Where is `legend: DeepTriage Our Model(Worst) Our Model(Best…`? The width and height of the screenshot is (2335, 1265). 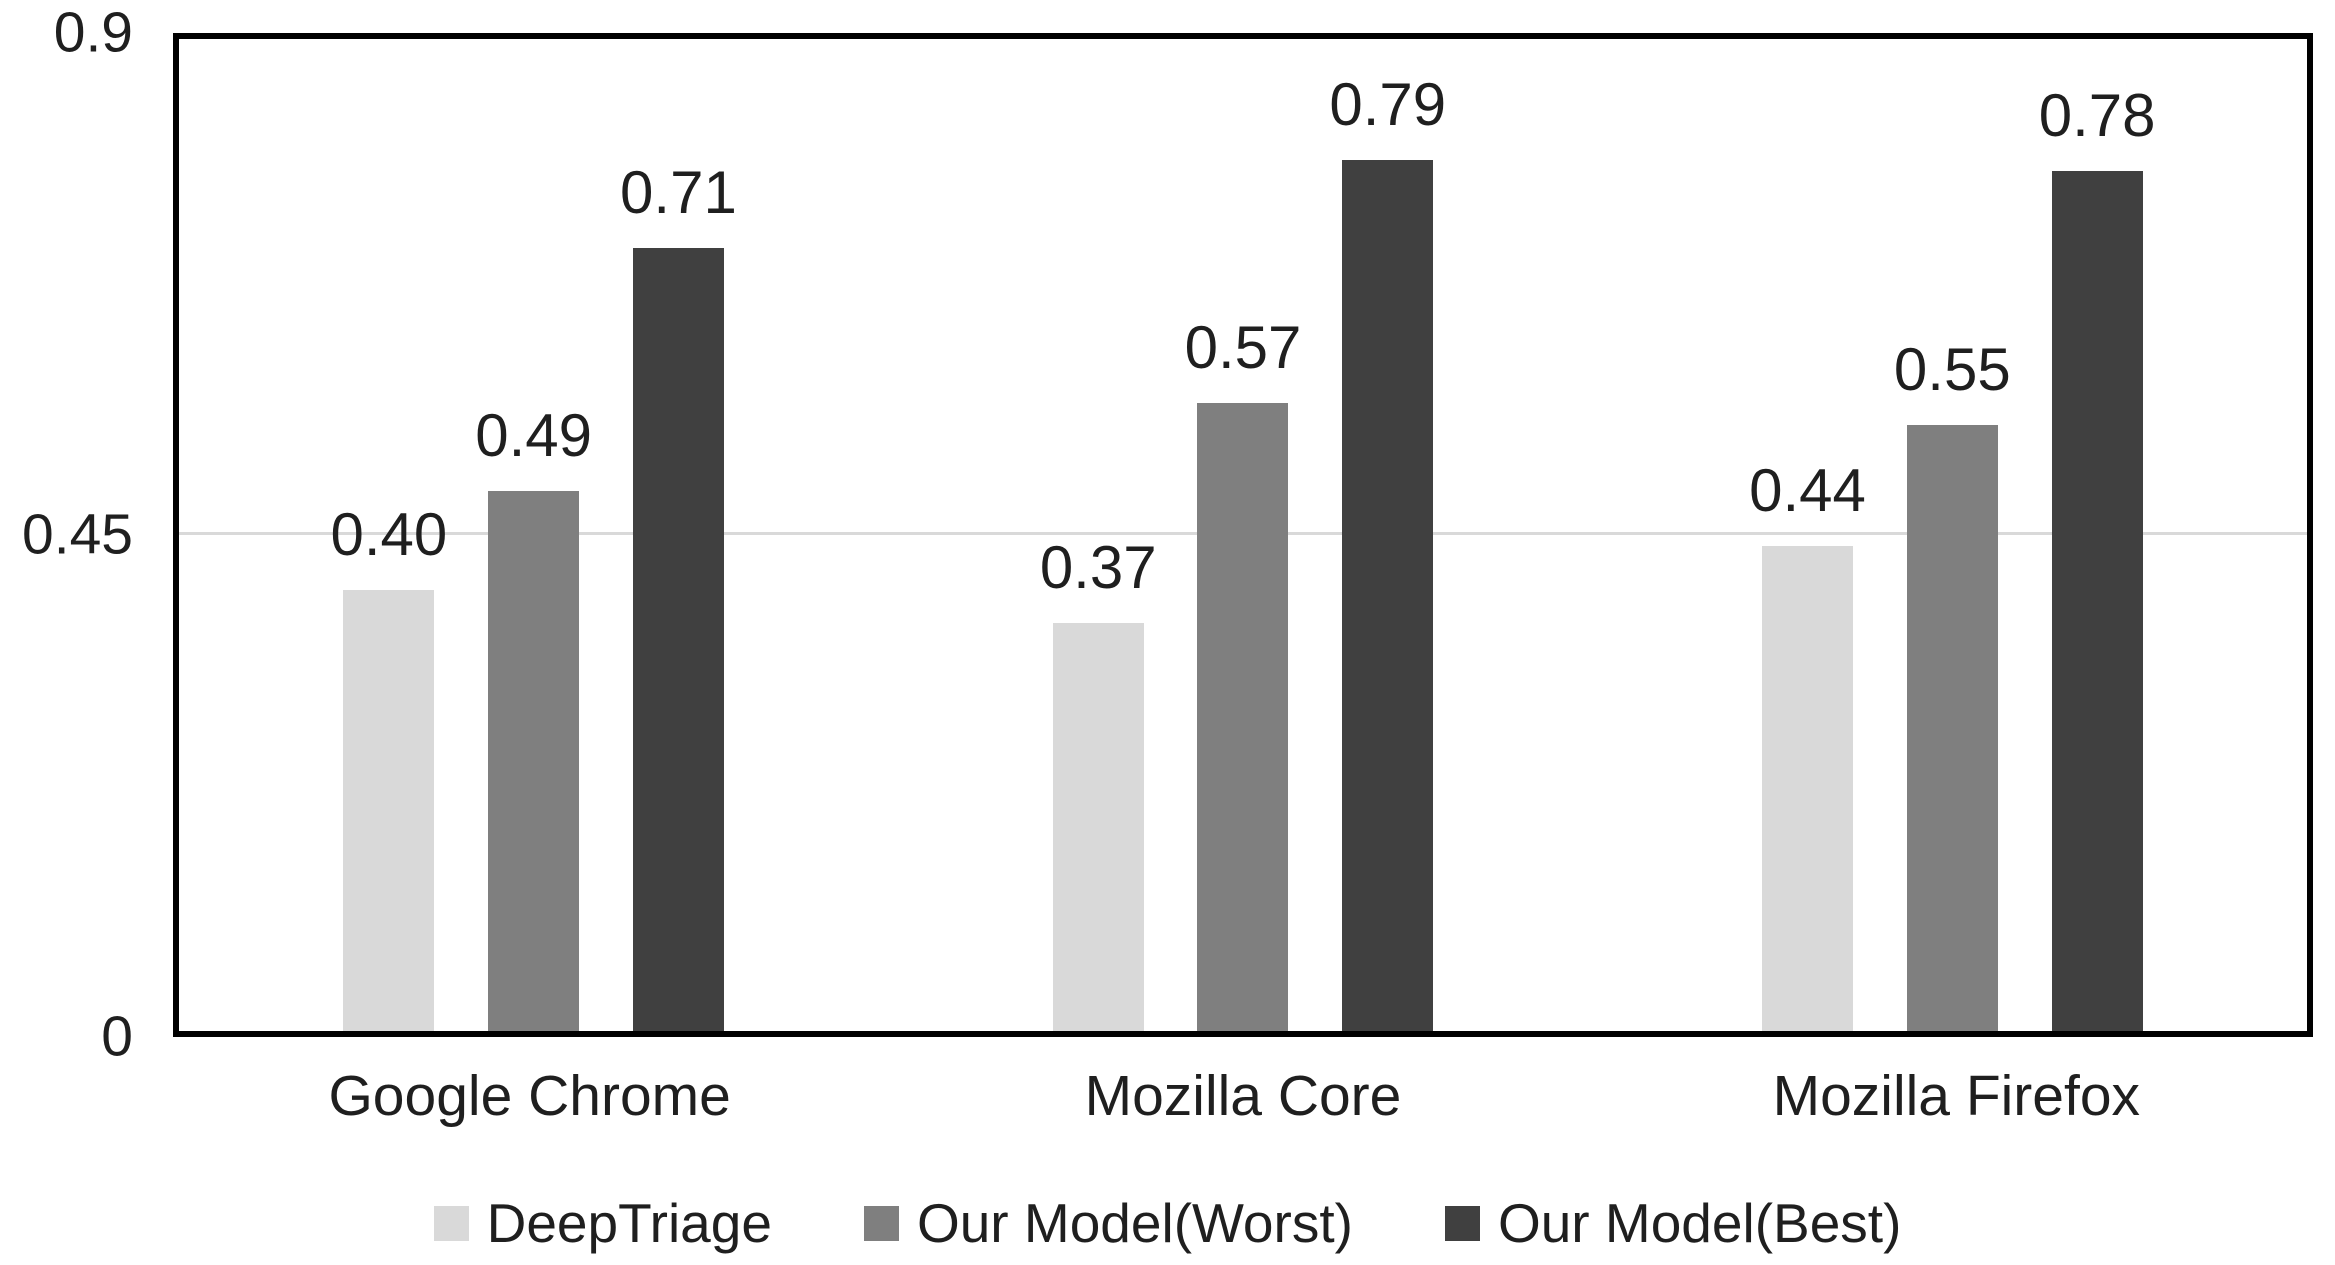
legend: DeepTriage Our Model(Worst) Our Model(Best… is located at coordinates (1167, 1223).